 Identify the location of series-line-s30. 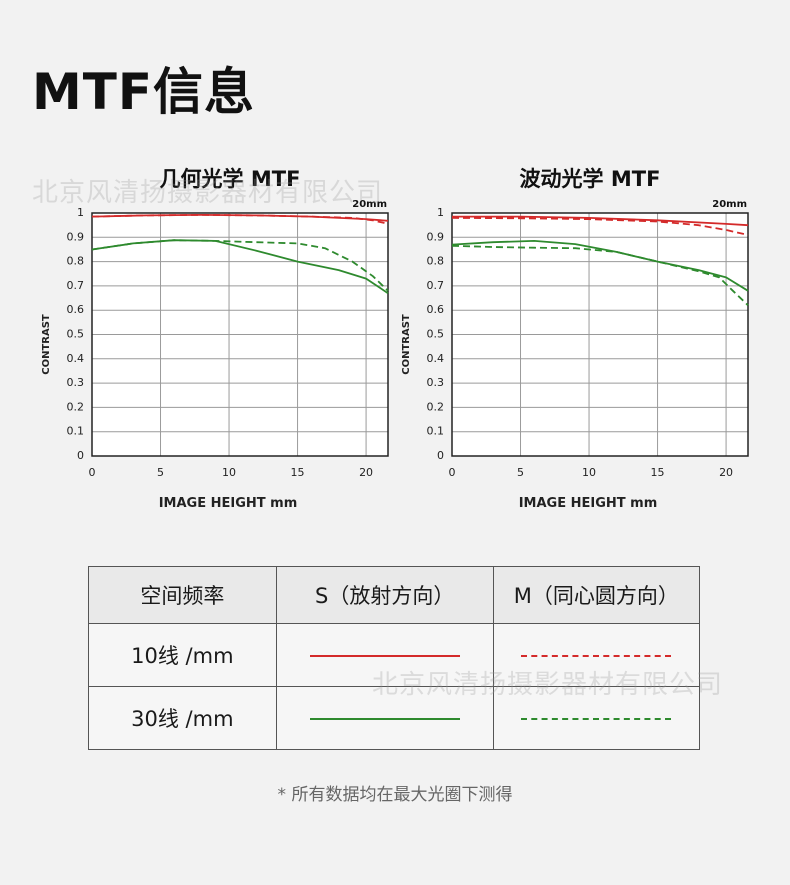
(600, 266).